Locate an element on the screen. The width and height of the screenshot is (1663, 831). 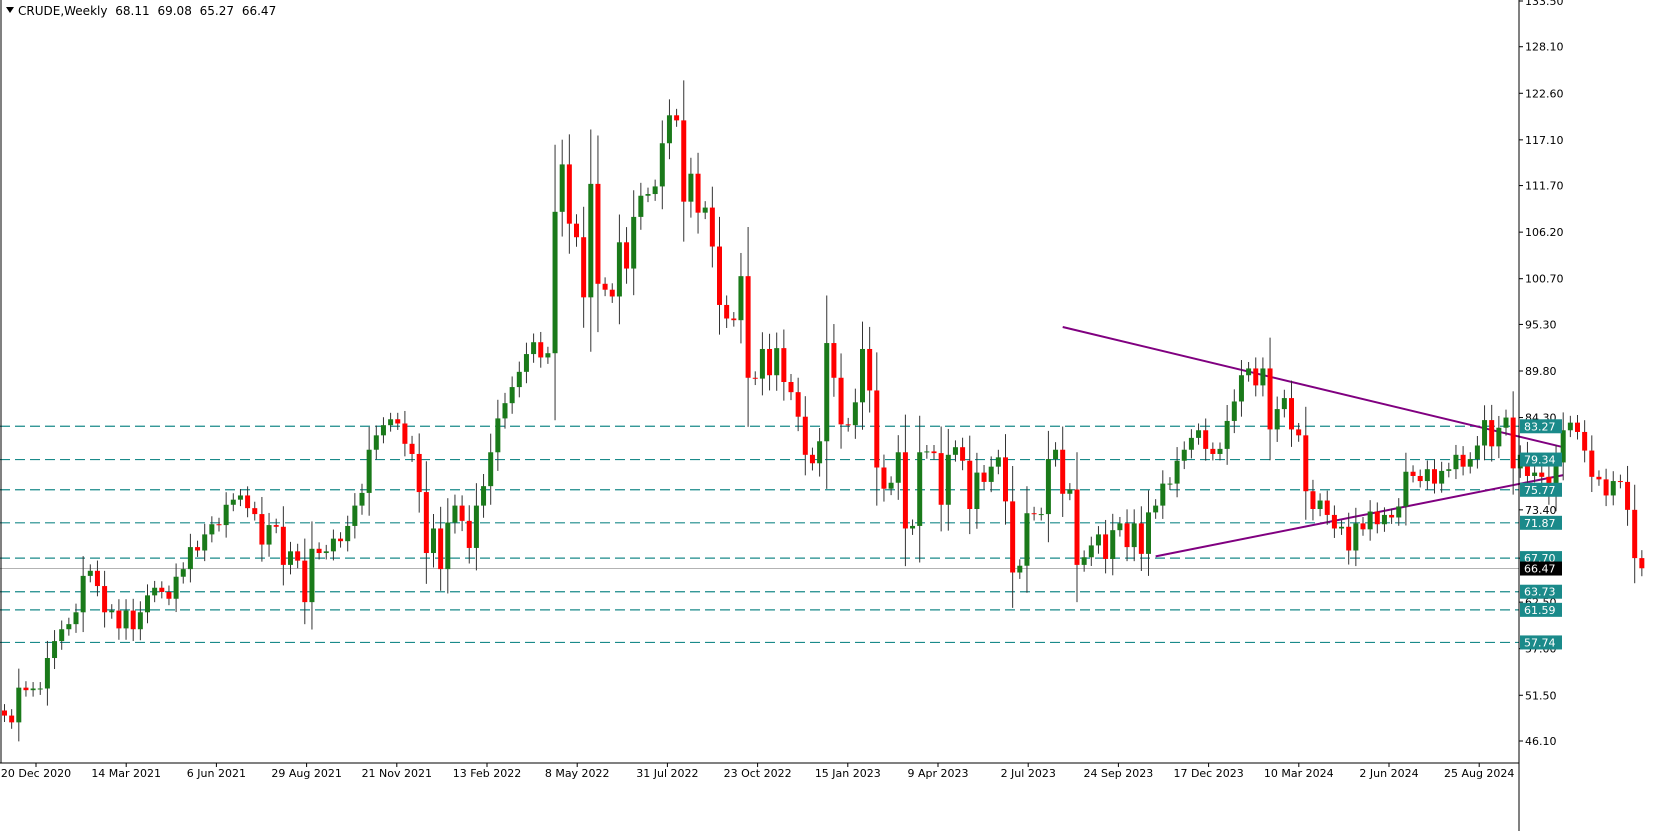
price-tick-label: 133.50 is located at coordinates (1544, 4).